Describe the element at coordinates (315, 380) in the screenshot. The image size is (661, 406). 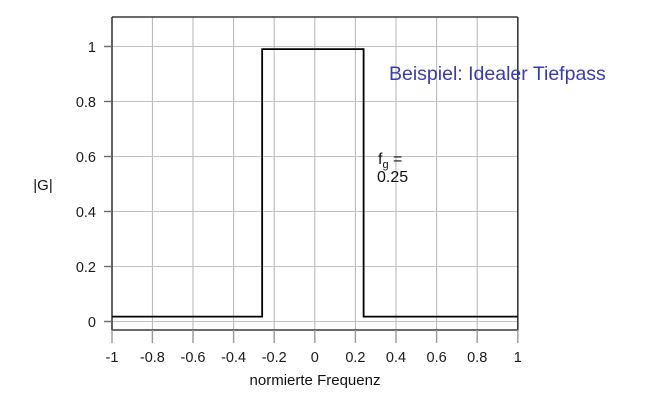
I see `x-axis-title: normierte Frequenz` at that location.